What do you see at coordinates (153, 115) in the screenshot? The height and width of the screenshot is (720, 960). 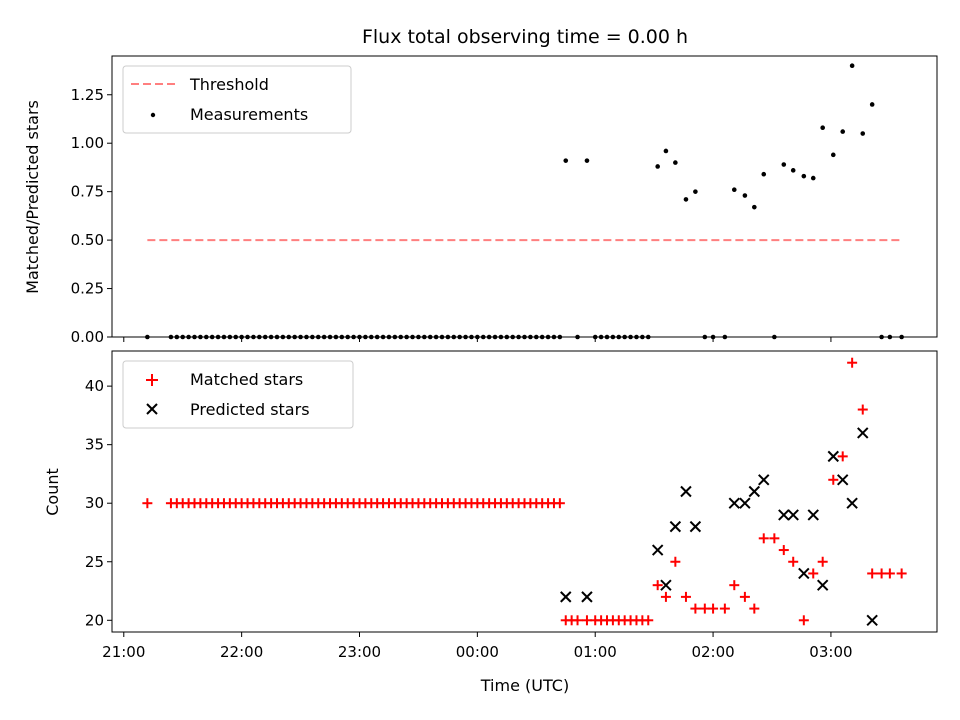 I see `legend-measurements-swatch` at bounding box center [153, 115].